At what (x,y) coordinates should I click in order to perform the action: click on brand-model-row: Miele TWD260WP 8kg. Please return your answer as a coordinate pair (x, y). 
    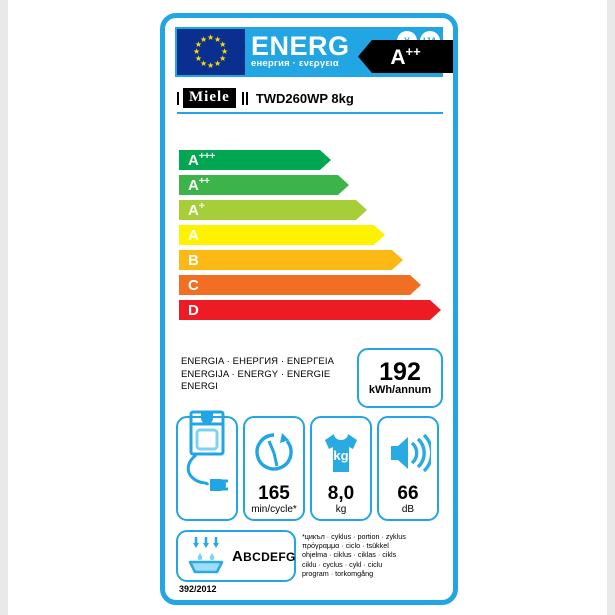
    Looking at the image, I should click on (310, 99).